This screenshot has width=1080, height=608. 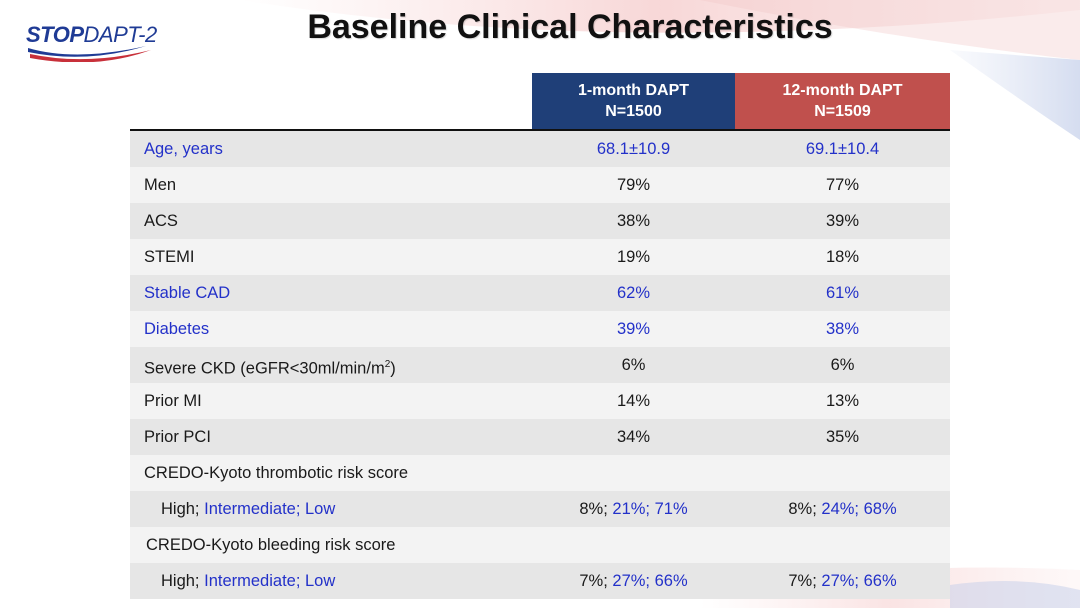 I want to click on logo-text-part1: STOP, so click(x=55, y=34).